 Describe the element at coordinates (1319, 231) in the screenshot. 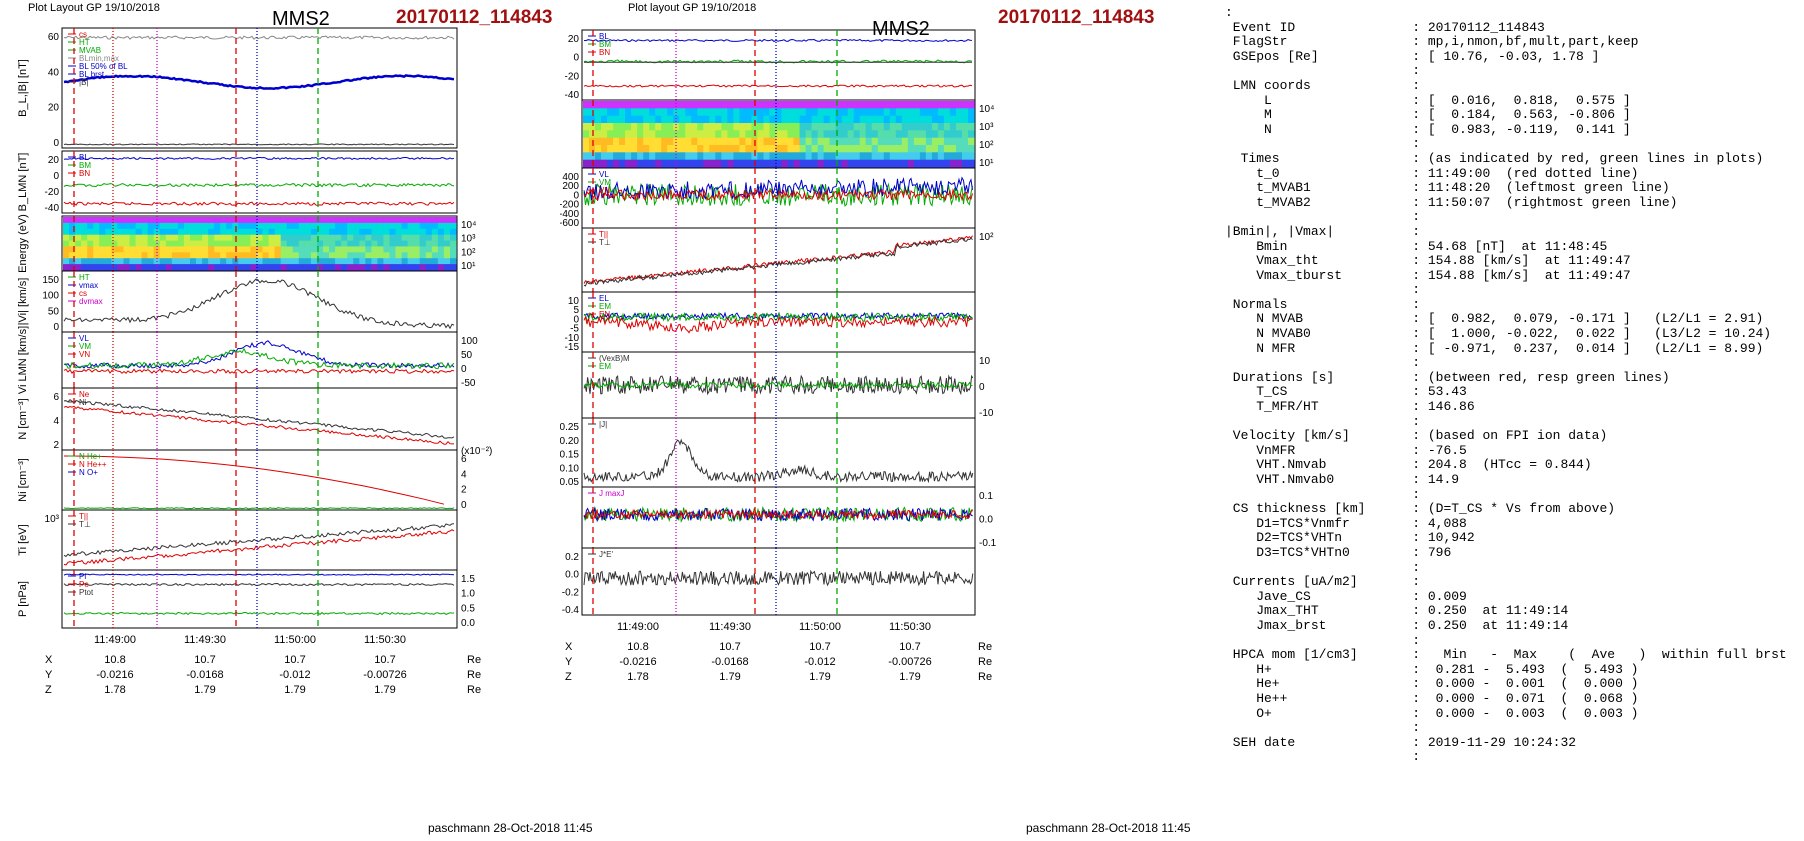

I see `summary-label: |Bmin|, |Vmax|` at that location.